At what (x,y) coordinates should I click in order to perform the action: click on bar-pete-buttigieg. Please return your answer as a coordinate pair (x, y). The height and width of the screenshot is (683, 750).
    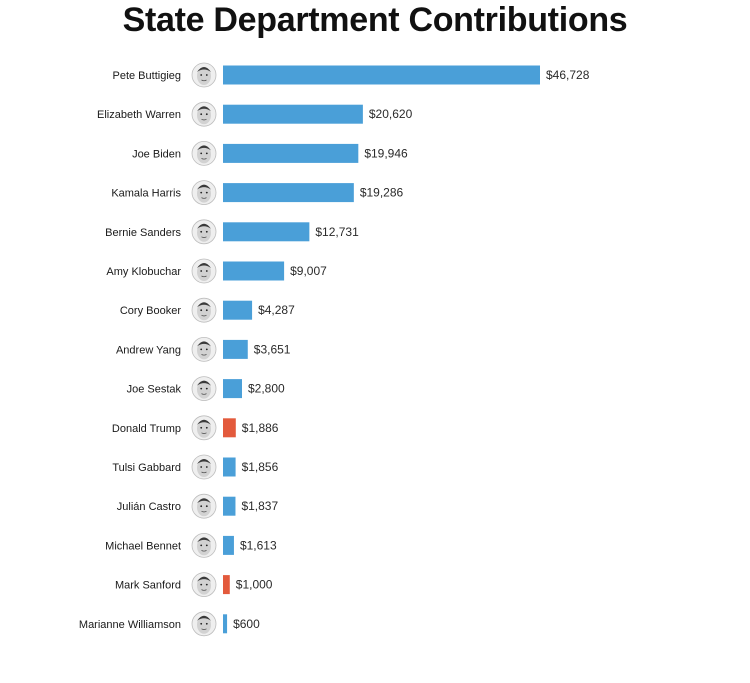
    Looking at the image, I should click on (381, 75).